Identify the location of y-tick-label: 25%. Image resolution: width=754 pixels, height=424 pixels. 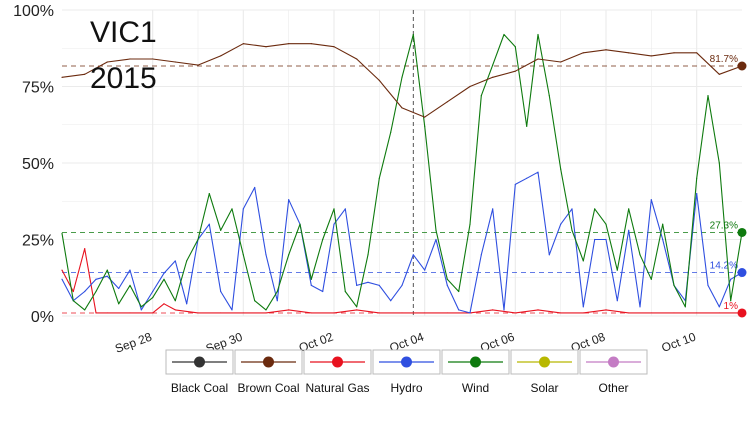
(38, 241).